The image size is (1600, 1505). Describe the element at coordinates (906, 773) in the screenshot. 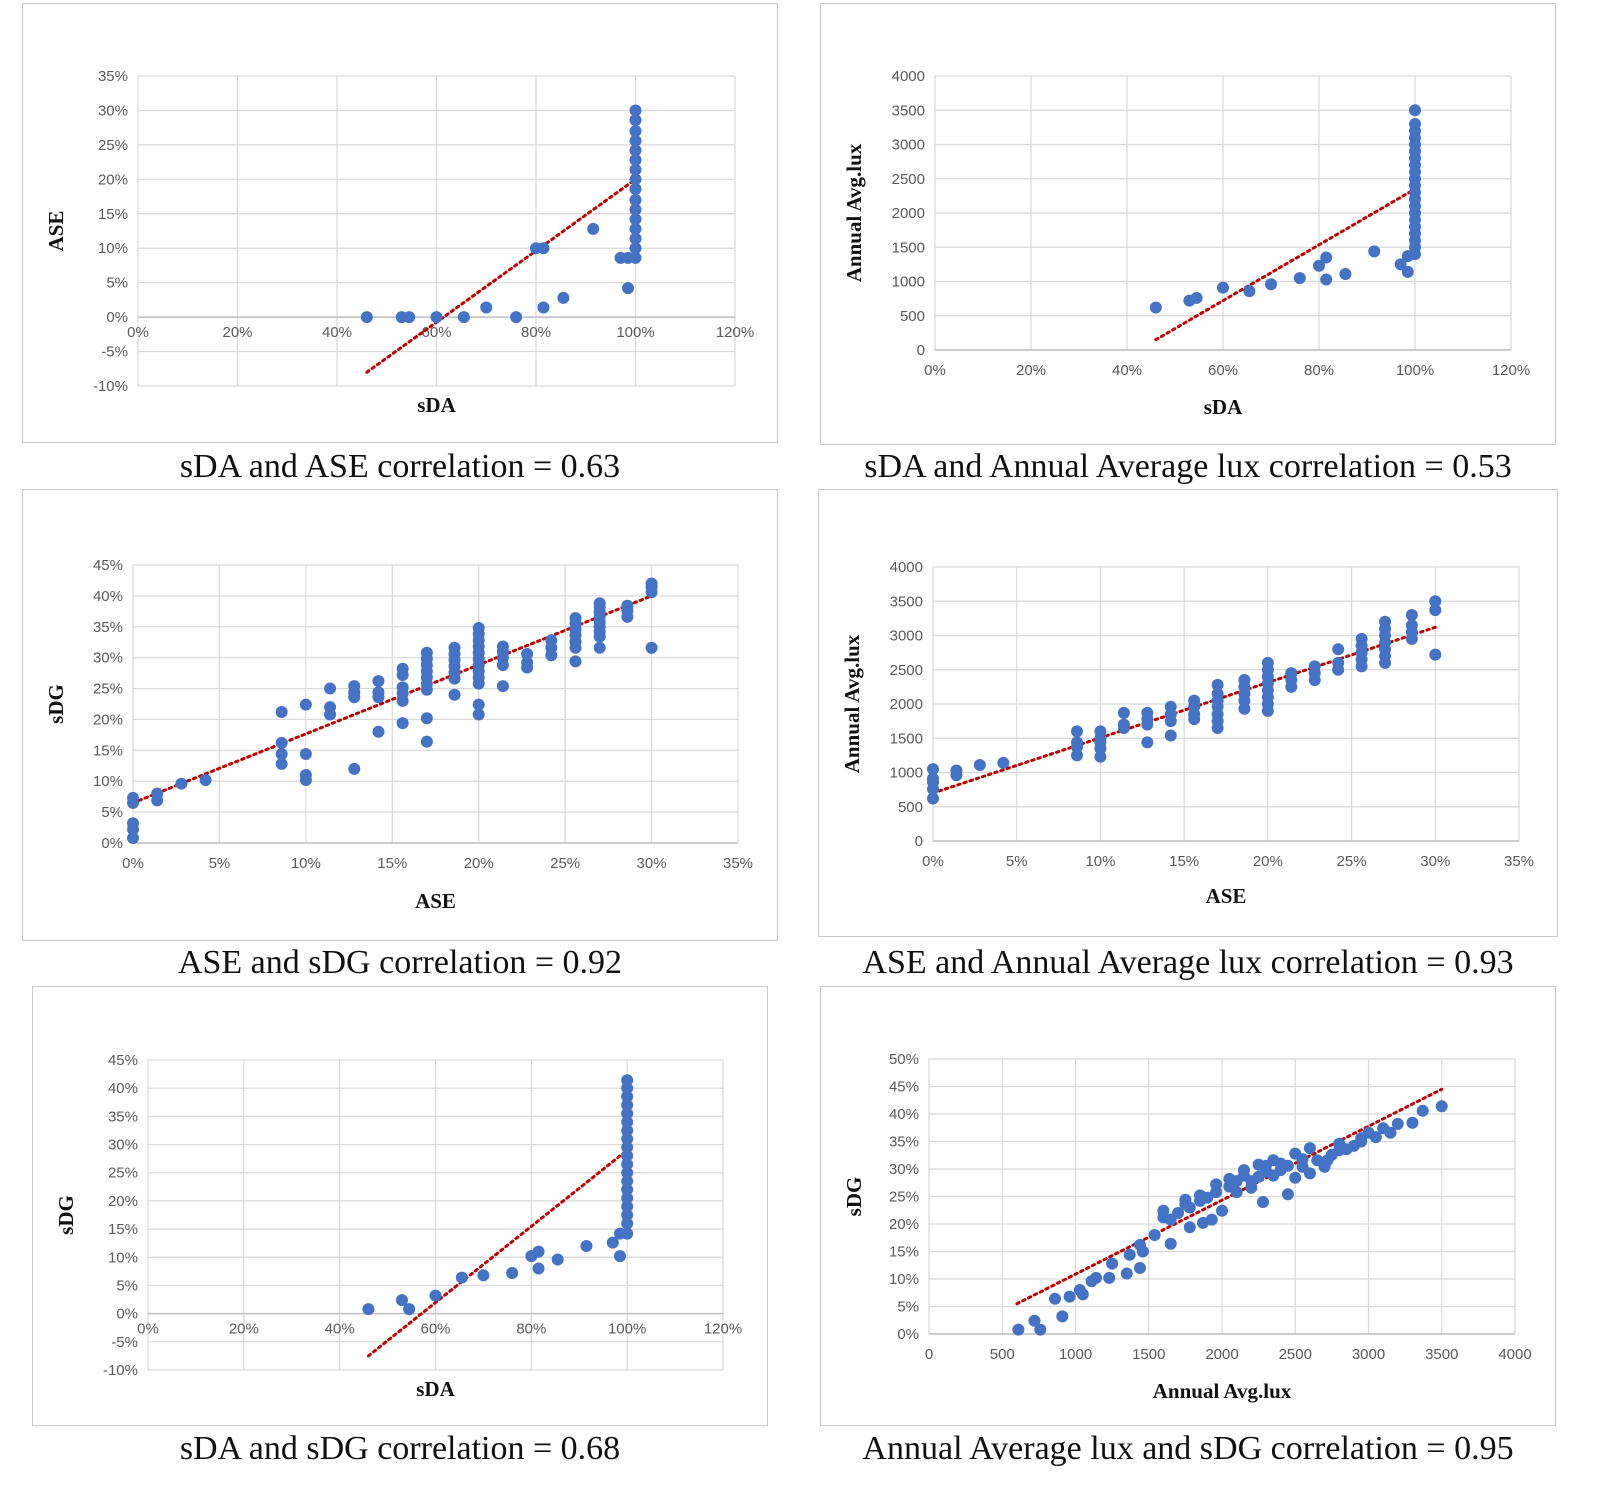

I see `y-tick-label: 1000` at that location.